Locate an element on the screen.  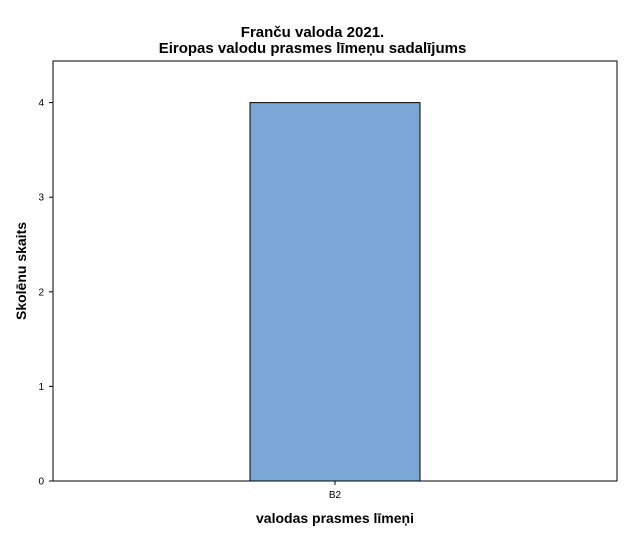
y-tick-label: 4 is located at coordinates (41, 103).